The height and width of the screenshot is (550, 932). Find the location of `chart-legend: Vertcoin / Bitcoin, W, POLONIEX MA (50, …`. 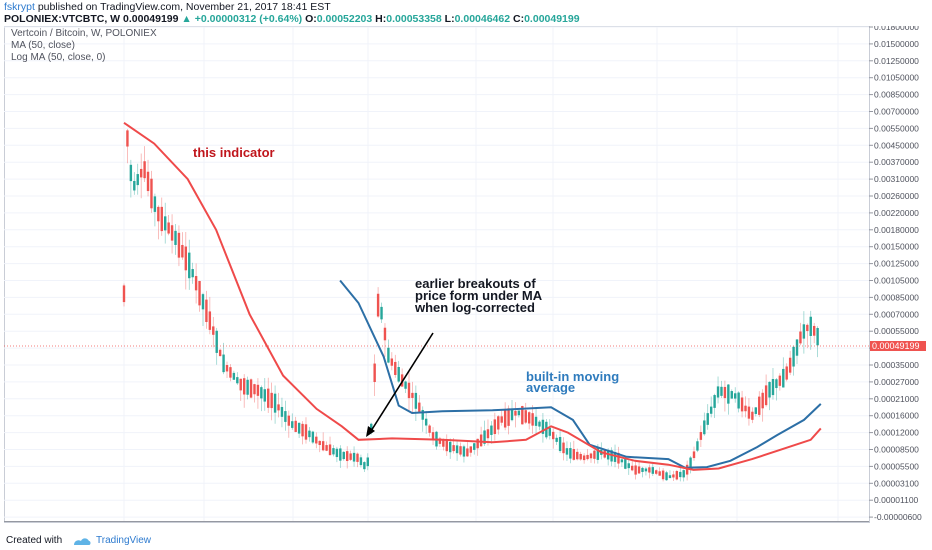

chart-legend: Vertcoin / Bitcoin, W, POLONIEX MA (50, … is located at coordinates (84, 46).